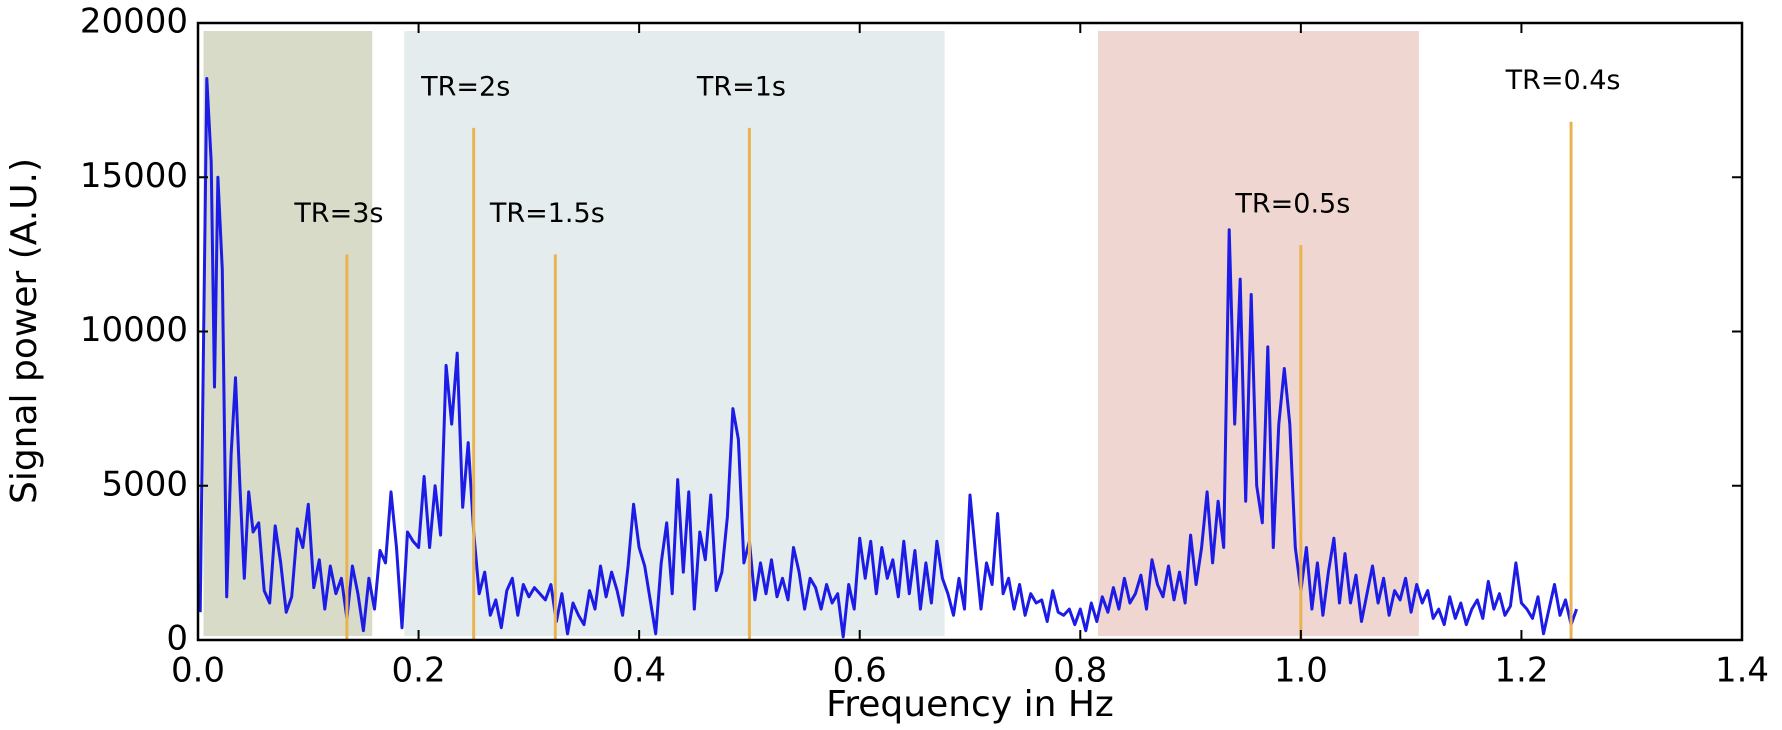 The image size is (1782, 730). What do you see at coordinates (419, 671) in the screenshot?
I see `x-tick-label: 0.2` at bounding box center [419, 671].